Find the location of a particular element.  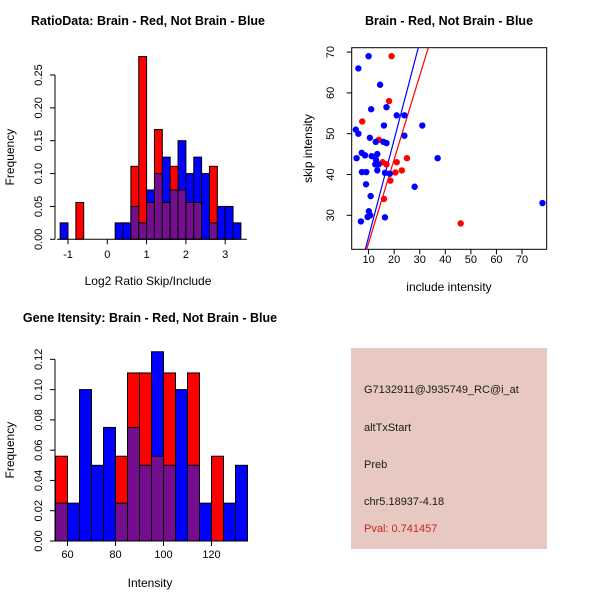

y-tick-label: 0.08 is located at coordinates (39, 419).